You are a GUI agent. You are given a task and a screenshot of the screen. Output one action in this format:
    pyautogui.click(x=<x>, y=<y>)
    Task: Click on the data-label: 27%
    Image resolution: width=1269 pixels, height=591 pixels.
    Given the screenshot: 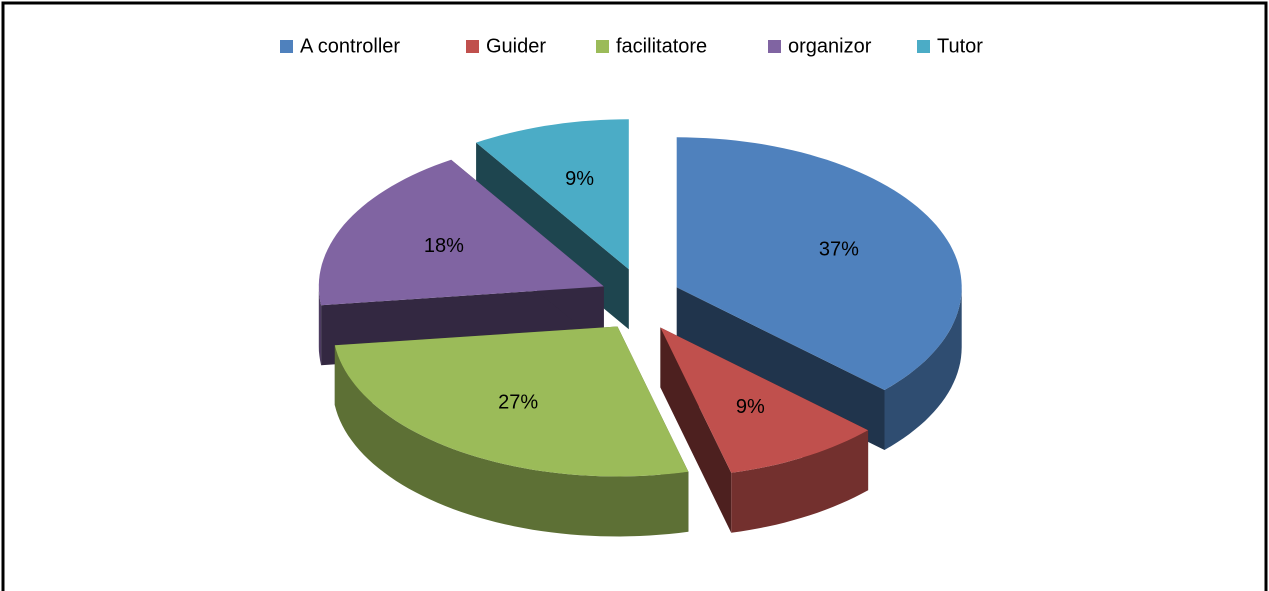 What is the action you would take?
    pyautogui.click(x=518, y=403)
    